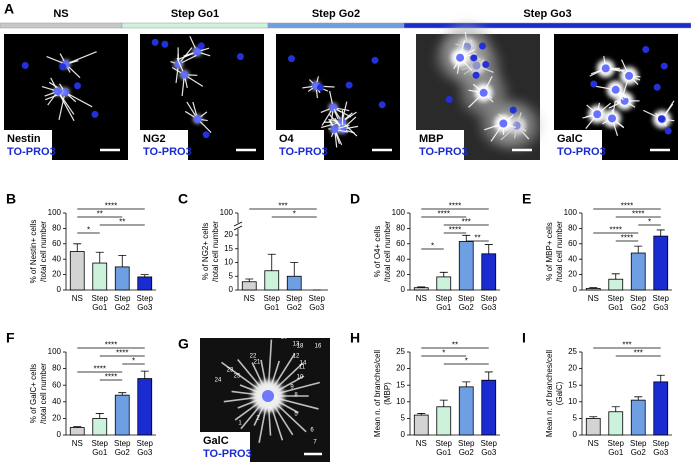  What do you see at coordinates (387, 393) in the screenshot?
I see `y-axis-label: (MBP)` at bounding box center [387, 393].